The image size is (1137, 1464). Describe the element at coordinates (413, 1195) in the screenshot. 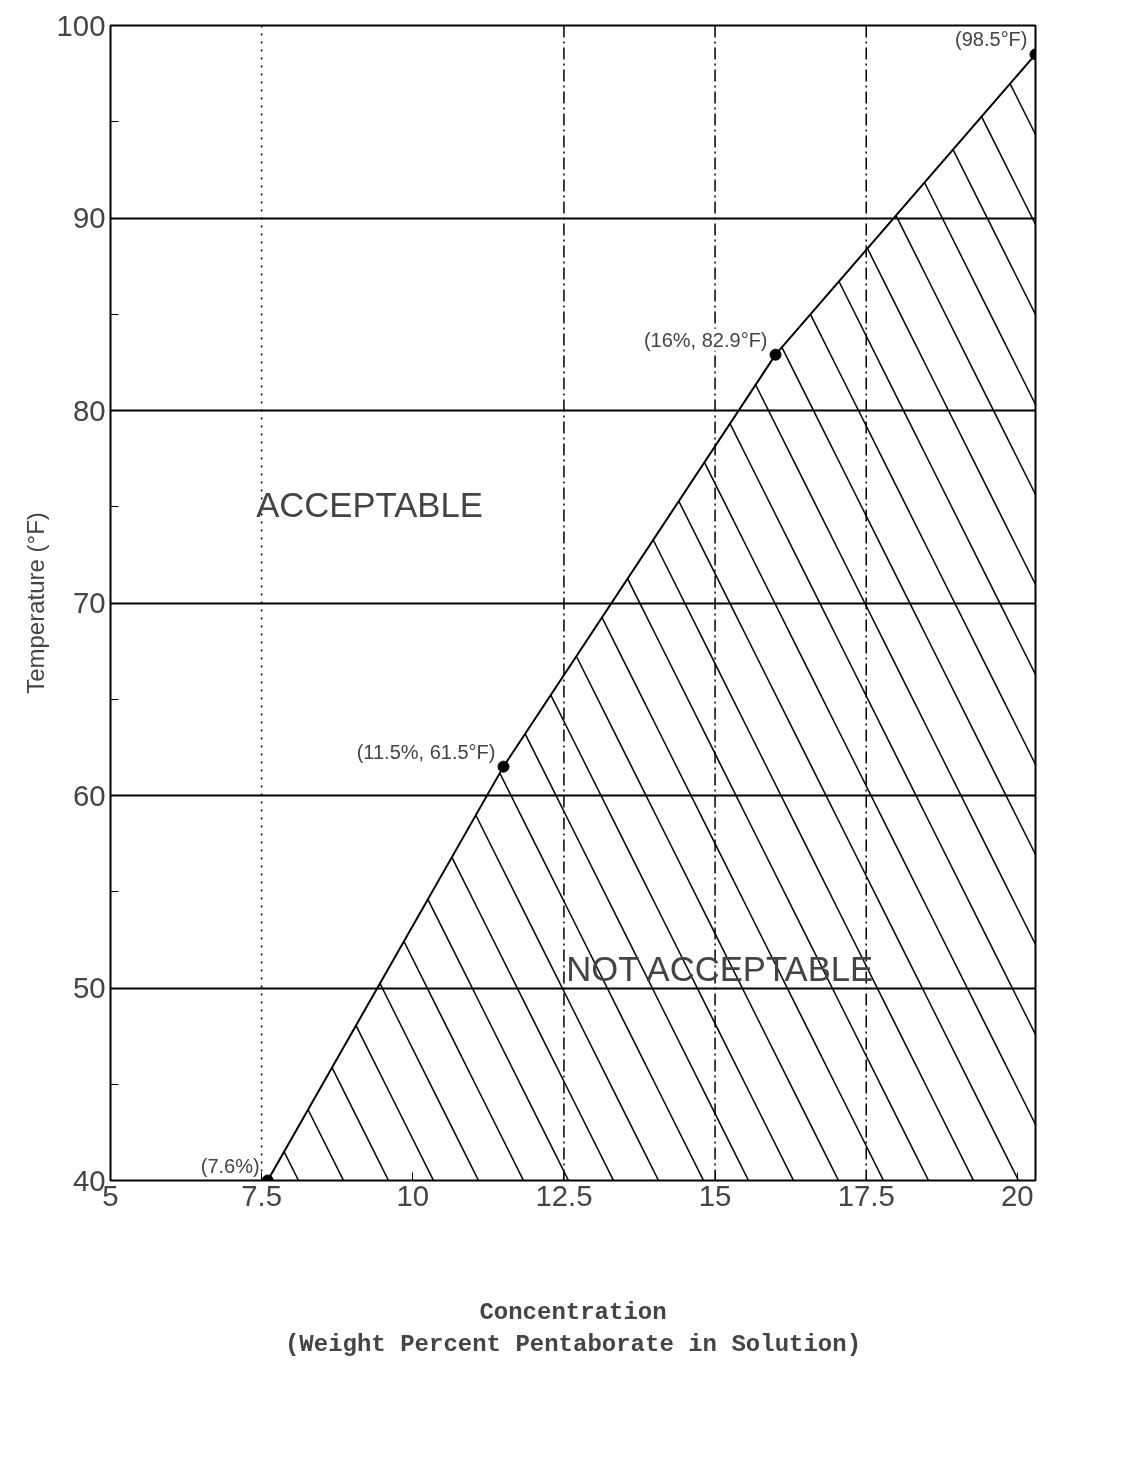

I see `x-tick-label: 10` at that location.